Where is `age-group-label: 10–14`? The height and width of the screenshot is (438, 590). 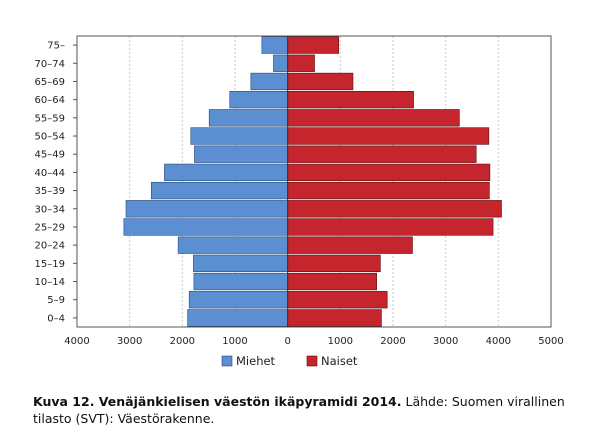 age-group-label: 10–14 is located at coordinates (50, 282).